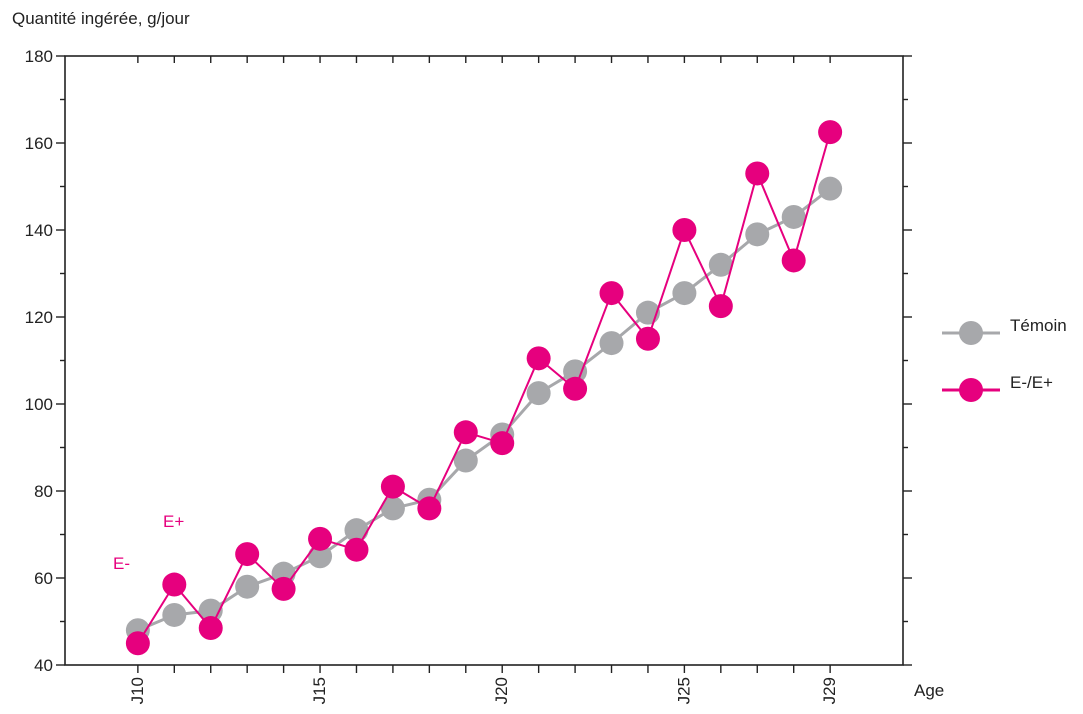 The height and width of the screenshot is (714, 1083). I want to click on y-tick-label: 80, so click(43, 491).